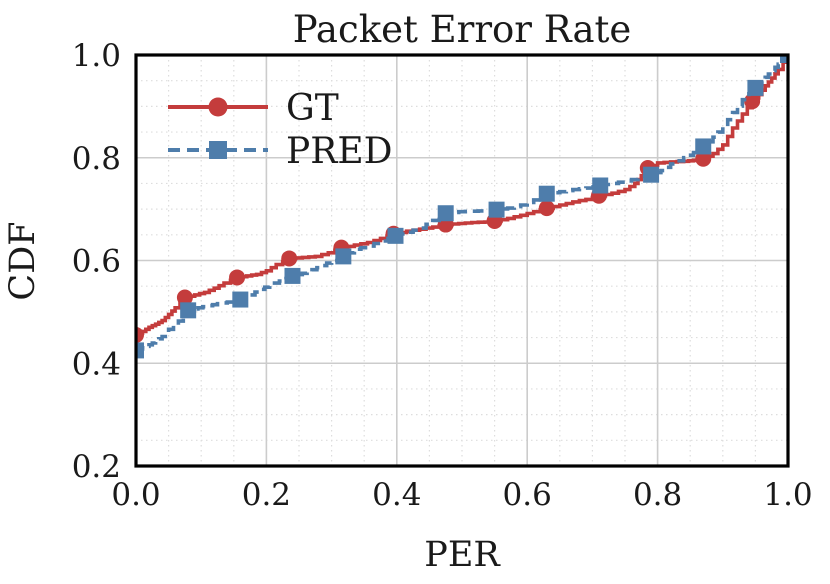 The image size is (830, 584). Describe the element at coordinates (96, 159) in the screenshot. I see `y-tick-label: 0.8` at that location.